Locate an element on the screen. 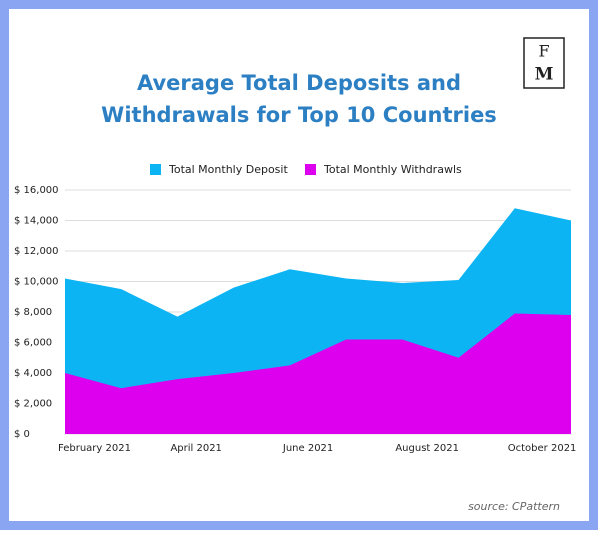  legend-label: Total Monthly Deposit is located at coordinates (228, 169).